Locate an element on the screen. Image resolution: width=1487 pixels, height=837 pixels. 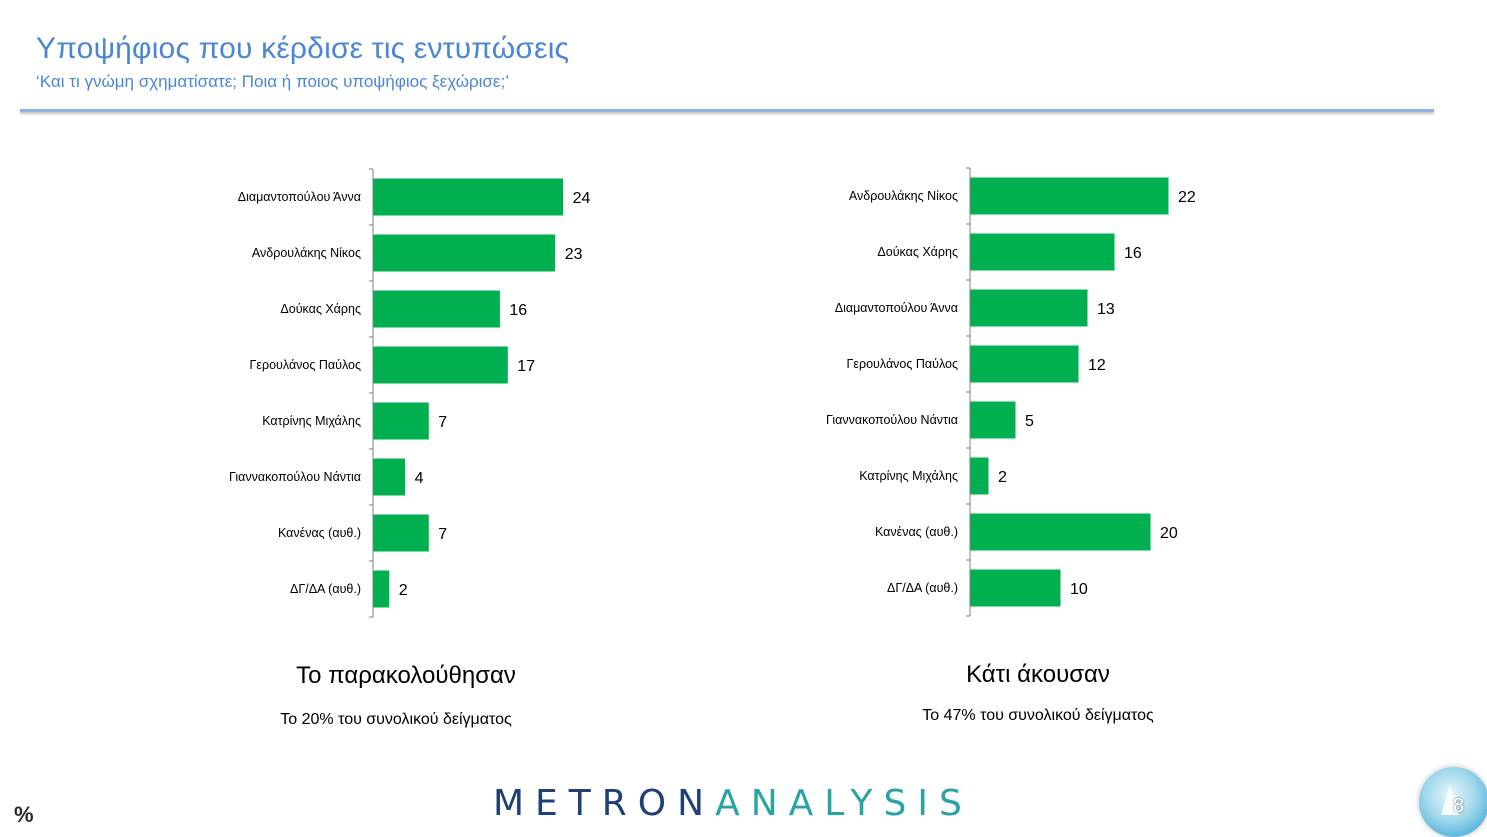
metron-analysis-logo: METRONANALYSIS is located at coordinates (733, 804).